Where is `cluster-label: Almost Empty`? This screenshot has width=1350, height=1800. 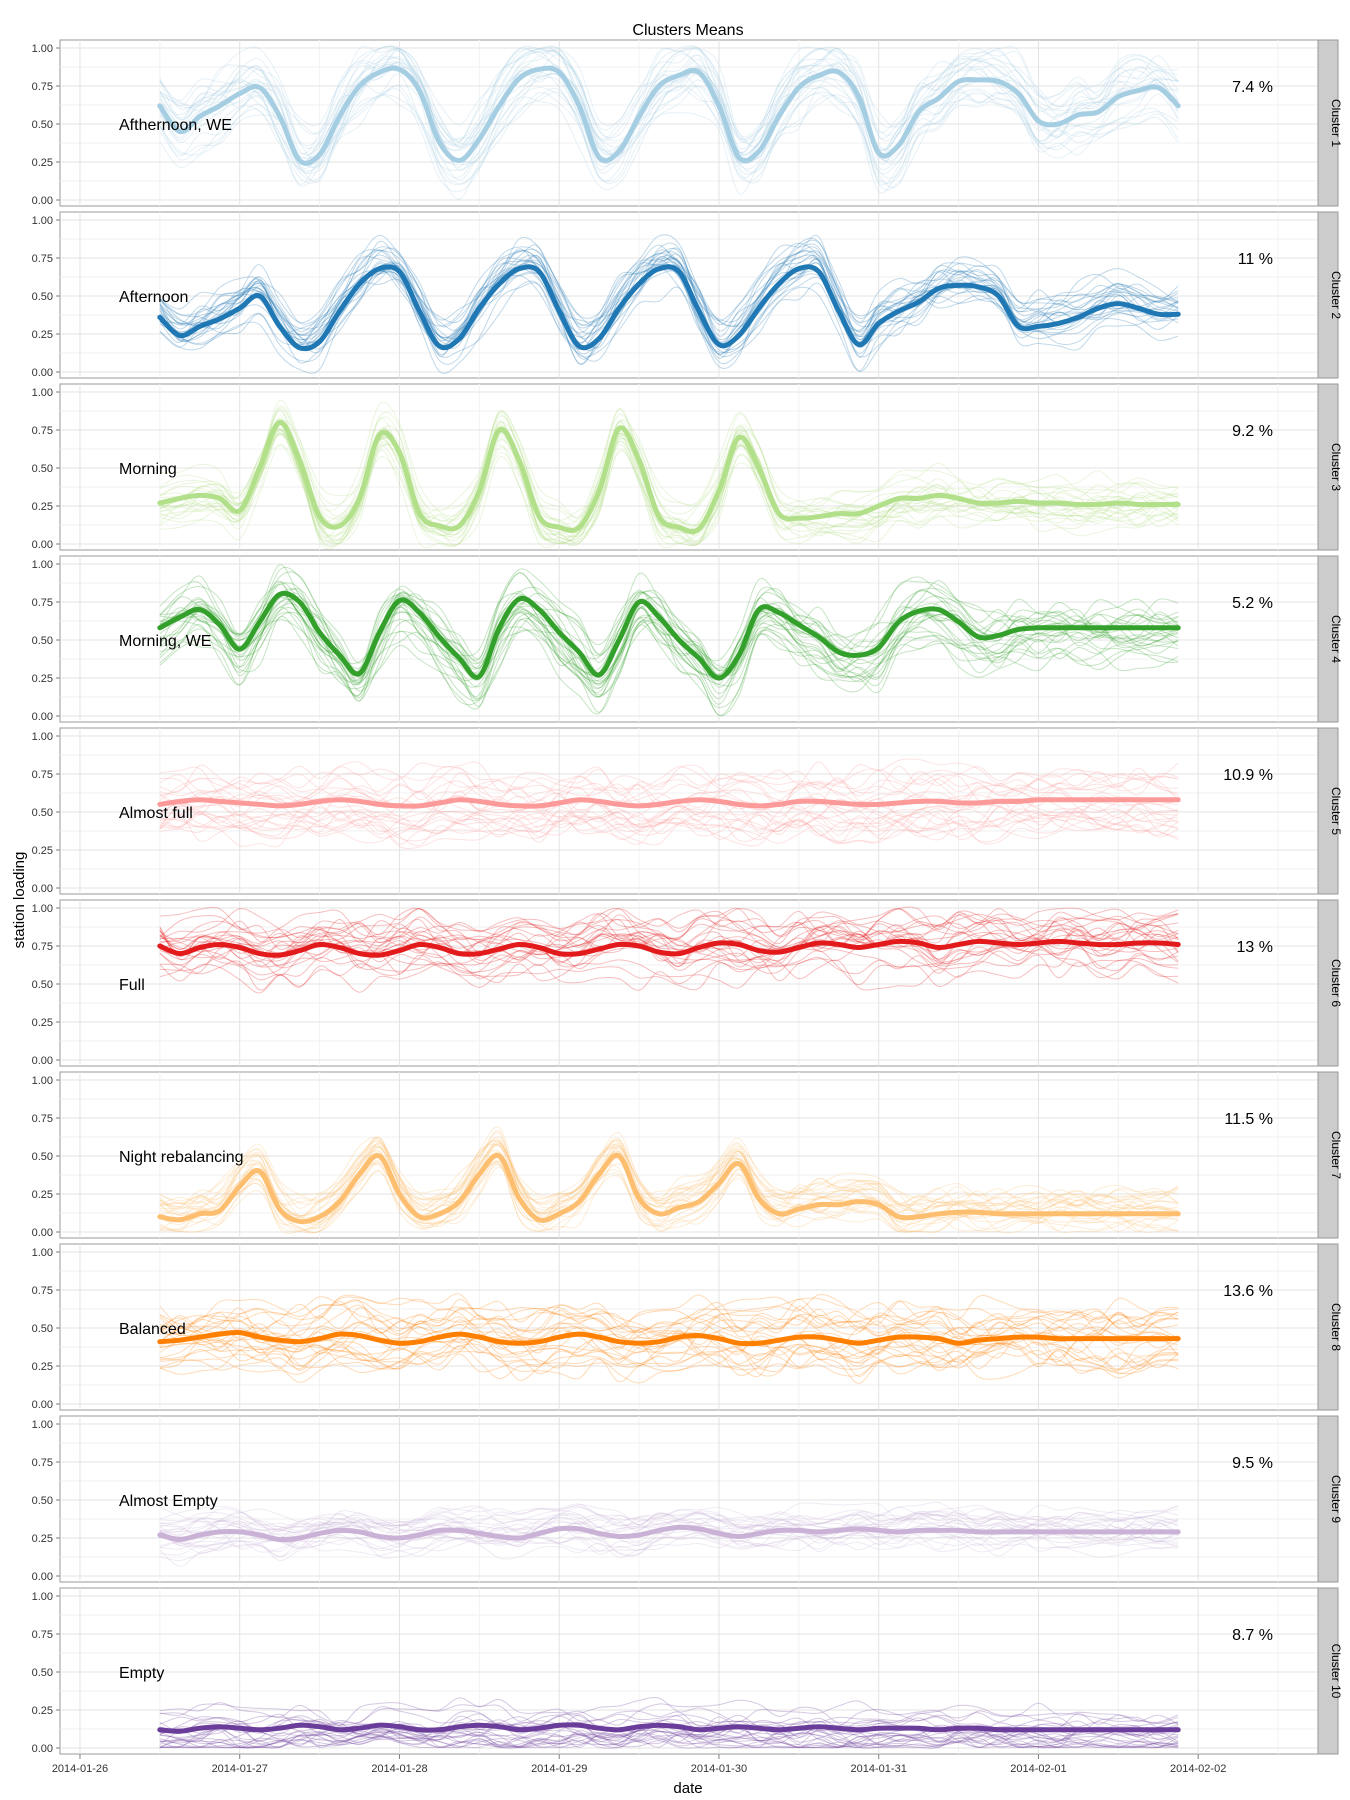
cluster-label: Almost Empty is located at coordinates (168, 1501).